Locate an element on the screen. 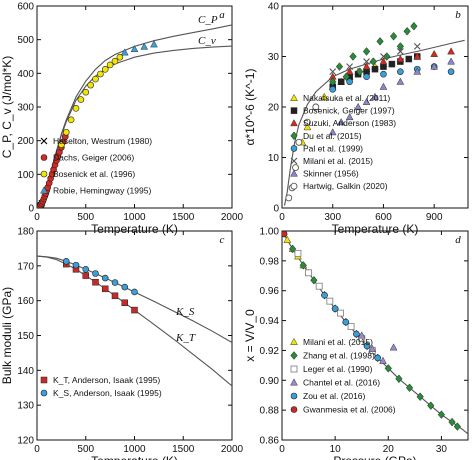  legend-label: Bosenick et al. (1996) is located at coordinates (94, 174).